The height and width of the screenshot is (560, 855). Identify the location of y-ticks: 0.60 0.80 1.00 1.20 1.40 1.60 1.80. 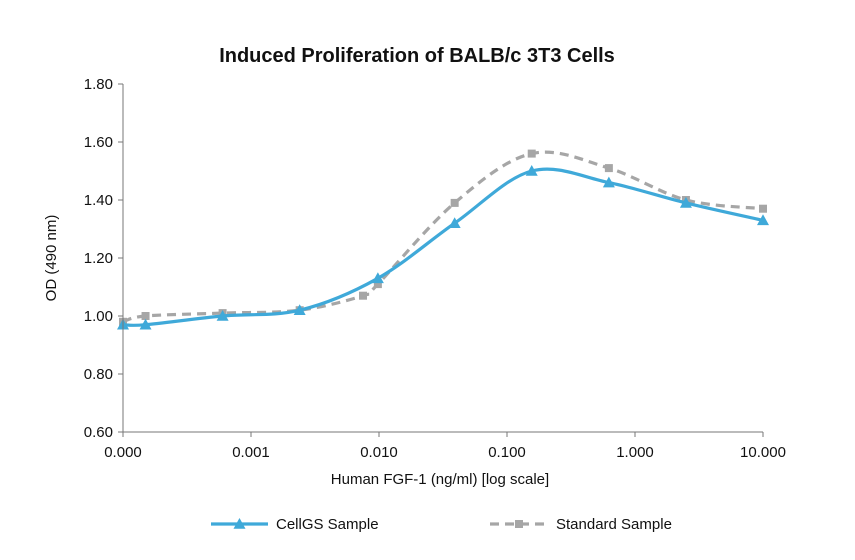
(103, 258).